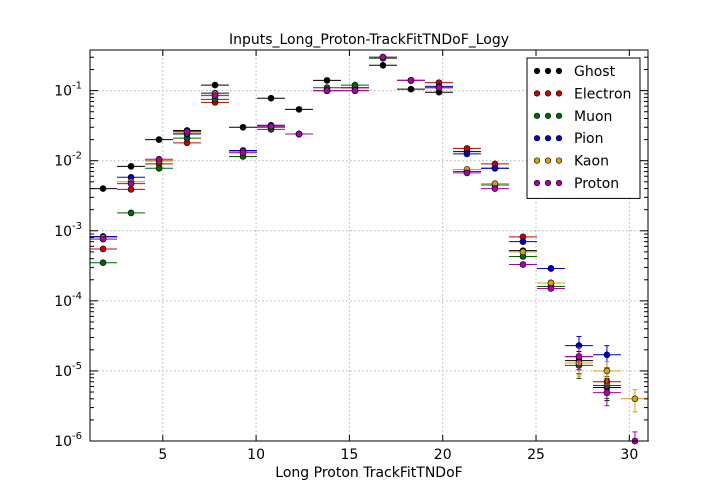 The height and width of the screenshot is (504, 720). What do you see at coordinates (256, 455) in the screenshot?
I see `x-tick-label: 10` at bounding box center [256, 455].